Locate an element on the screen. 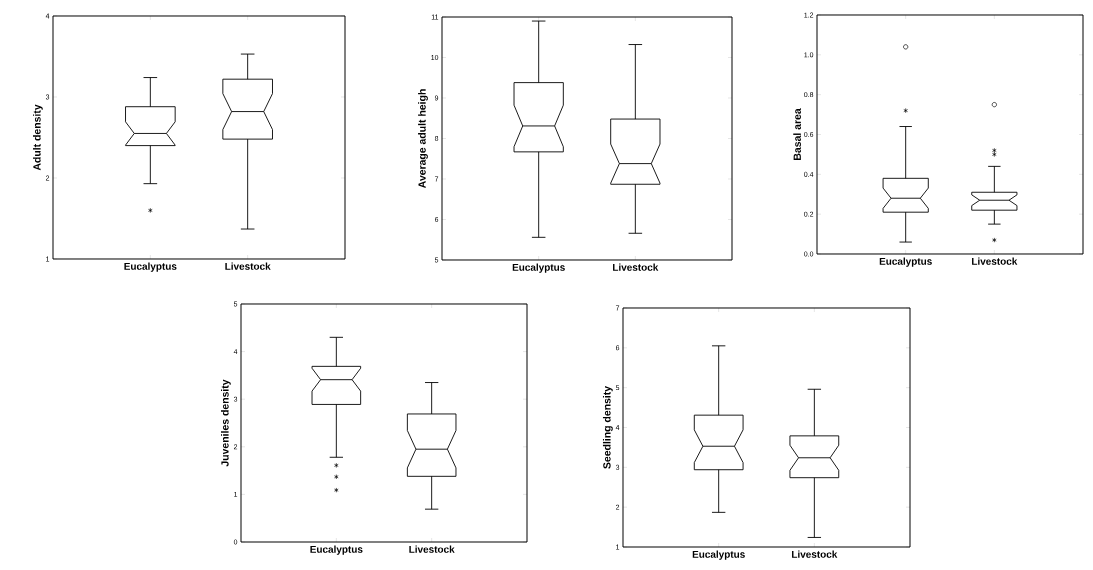 This screenshot has width=1093, height=570. y-axis-title: Adult density is located at coordinates (38, 137).